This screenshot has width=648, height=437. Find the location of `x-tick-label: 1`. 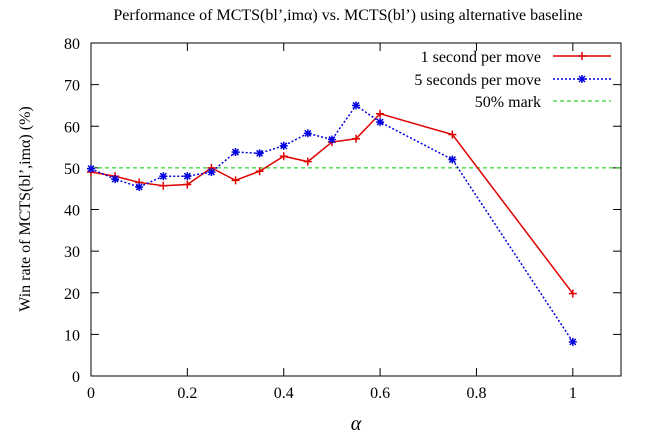

x-tick-label: 1 is located at coordinates (573, 393).